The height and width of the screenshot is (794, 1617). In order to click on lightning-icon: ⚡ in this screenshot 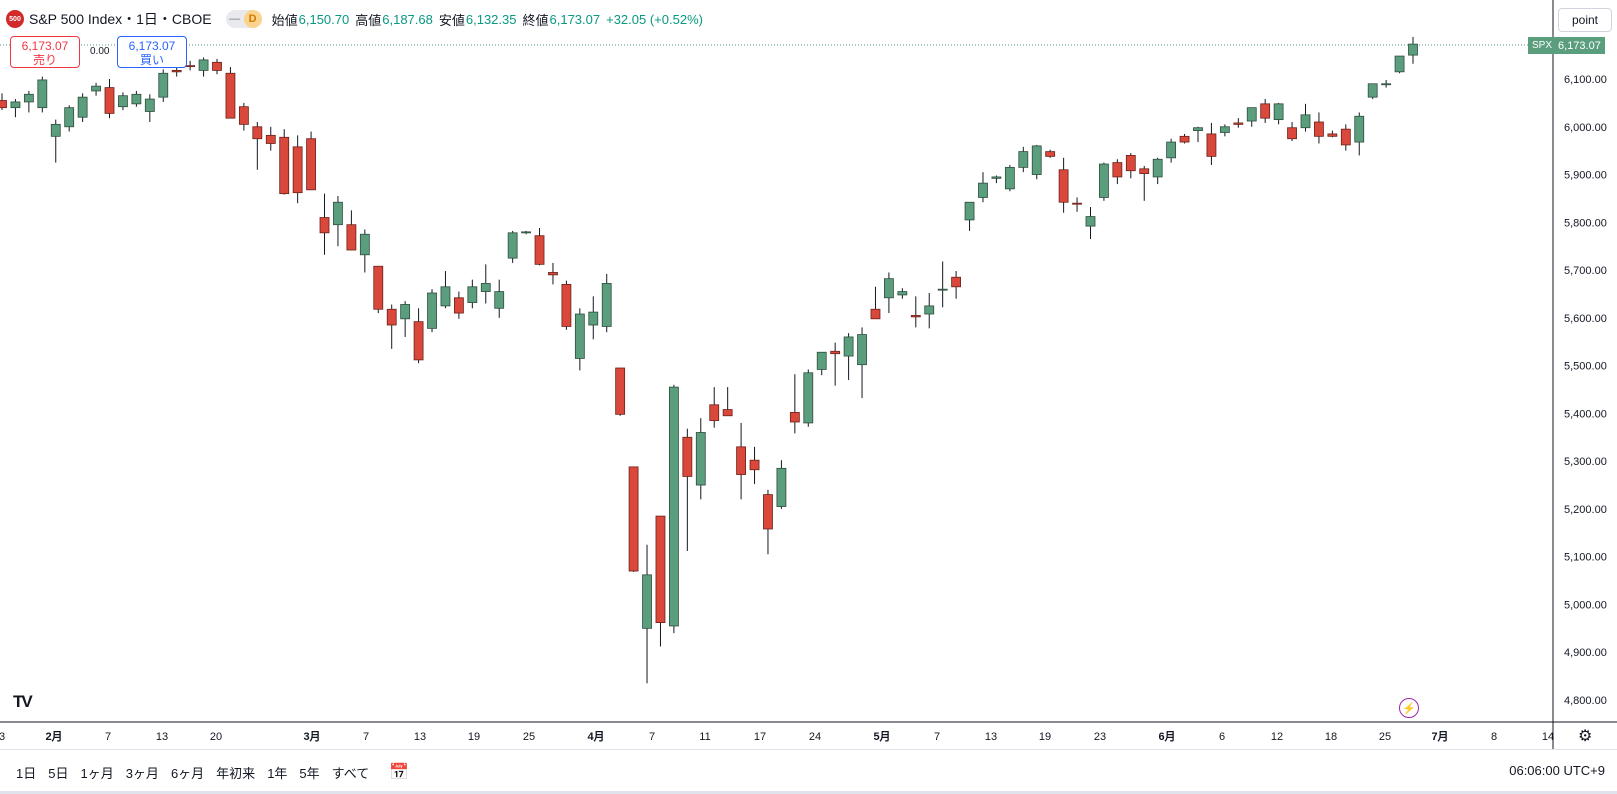, I will do `click(1409, 708)`.